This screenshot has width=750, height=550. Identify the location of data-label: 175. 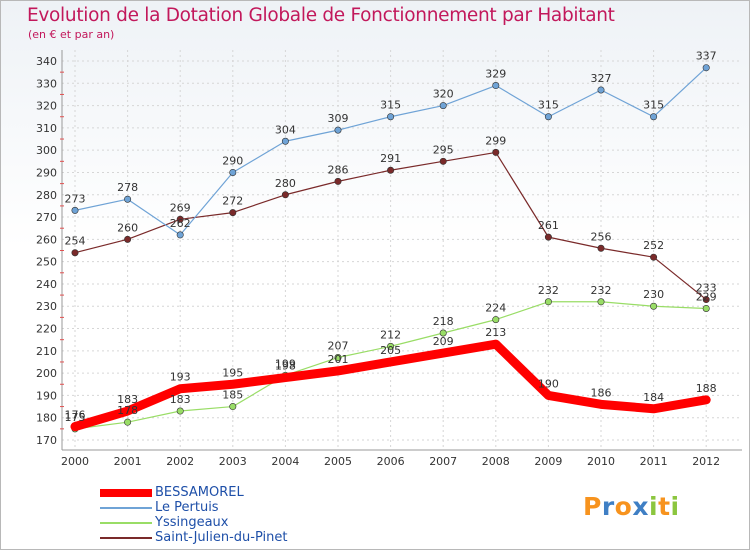
(75, 417).